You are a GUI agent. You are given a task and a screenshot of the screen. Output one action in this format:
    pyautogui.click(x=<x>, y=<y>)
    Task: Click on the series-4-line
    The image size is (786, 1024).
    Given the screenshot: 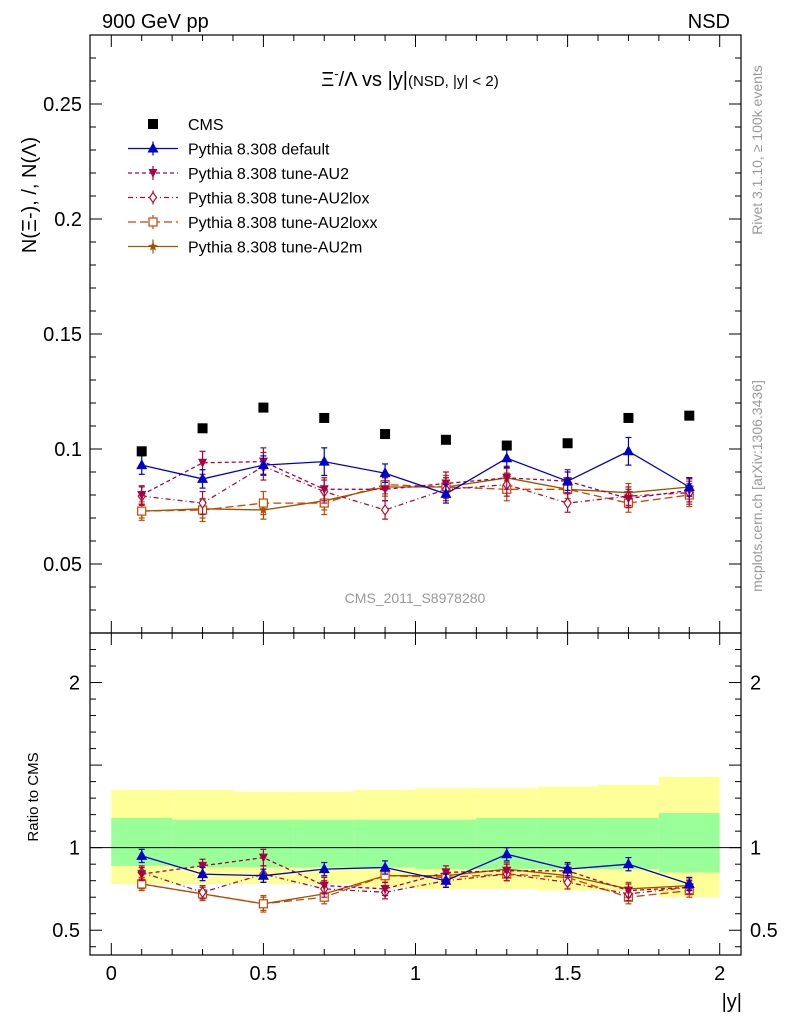 What is the action you would take?
    pyautogui.click(x=415, y=497)
    